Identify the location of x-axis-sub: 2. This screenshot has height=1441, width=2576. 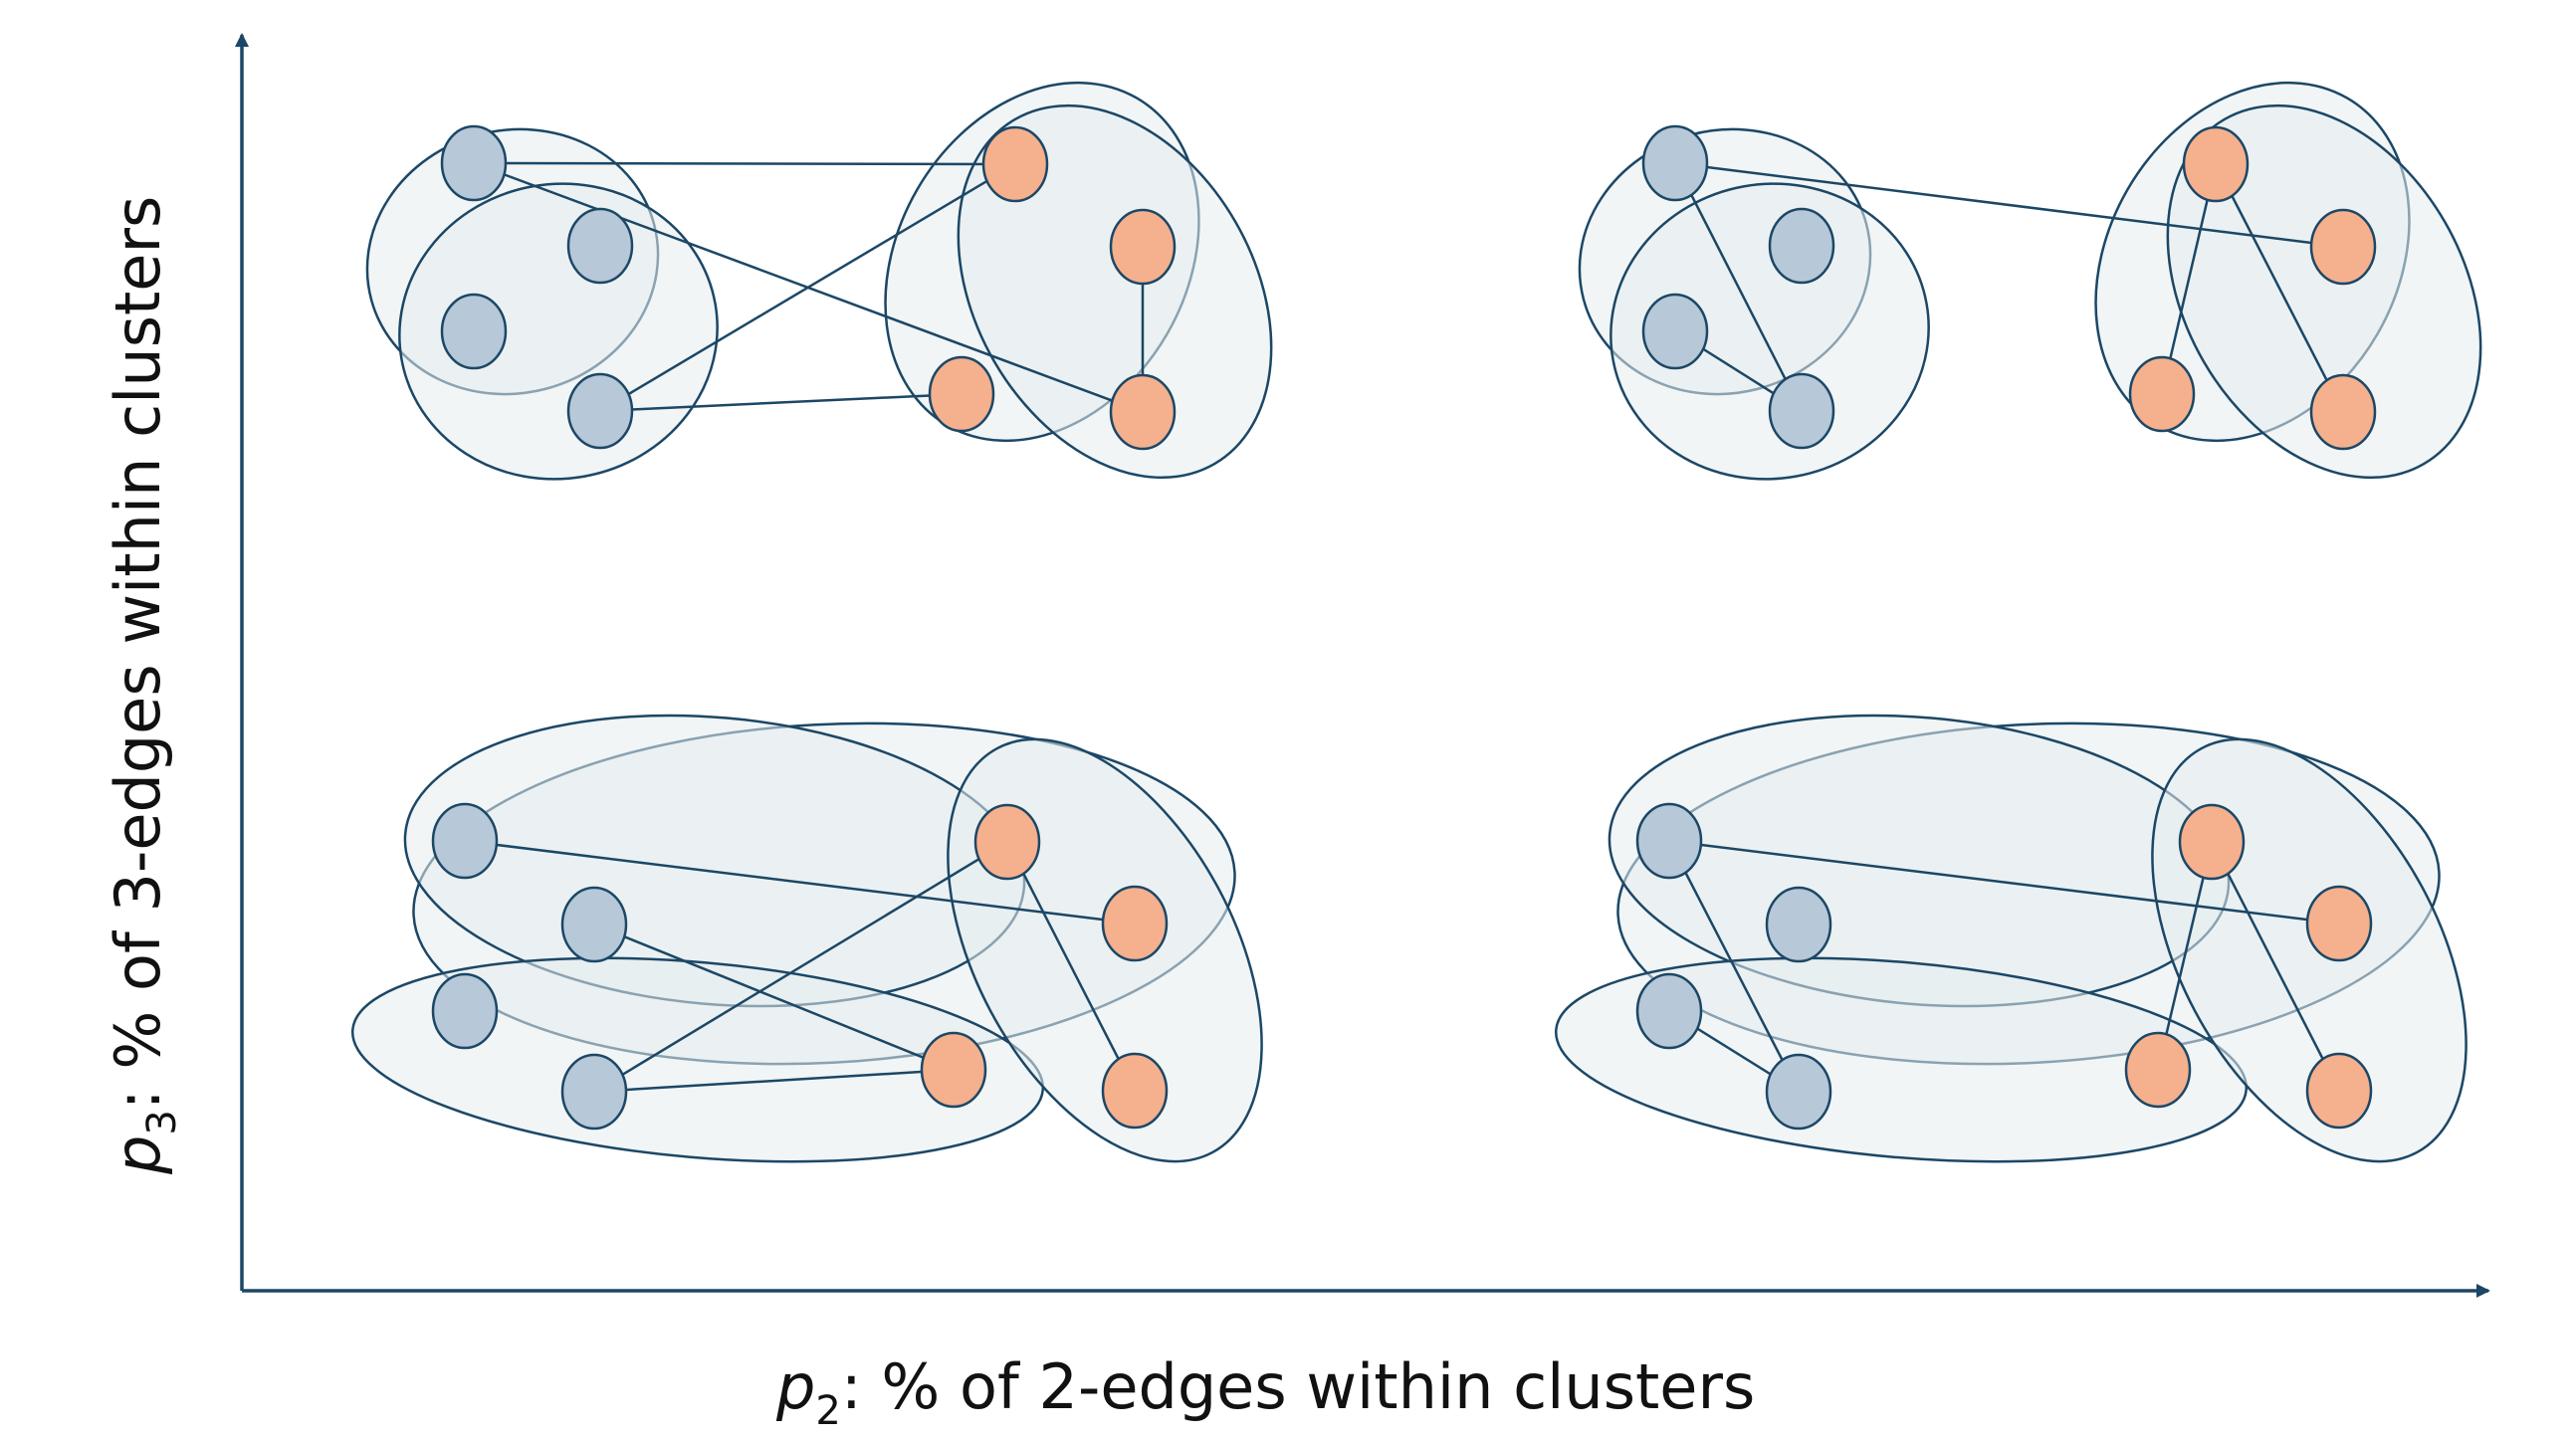
(827, 1411).